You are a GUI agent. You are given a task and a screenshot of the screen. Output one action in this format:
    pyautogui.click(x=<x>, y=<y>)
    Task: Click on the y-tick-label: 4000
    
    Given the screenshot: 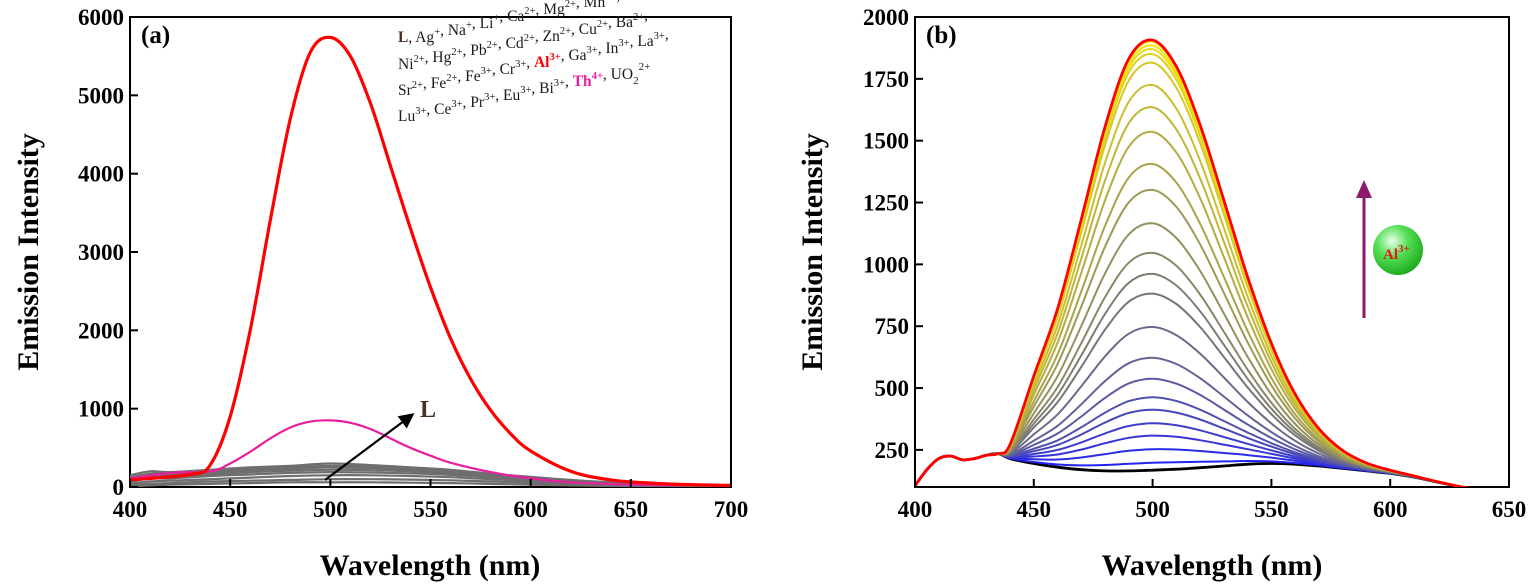 What is the action you would take?
    pyautogui.click(x=101, y=174)
    